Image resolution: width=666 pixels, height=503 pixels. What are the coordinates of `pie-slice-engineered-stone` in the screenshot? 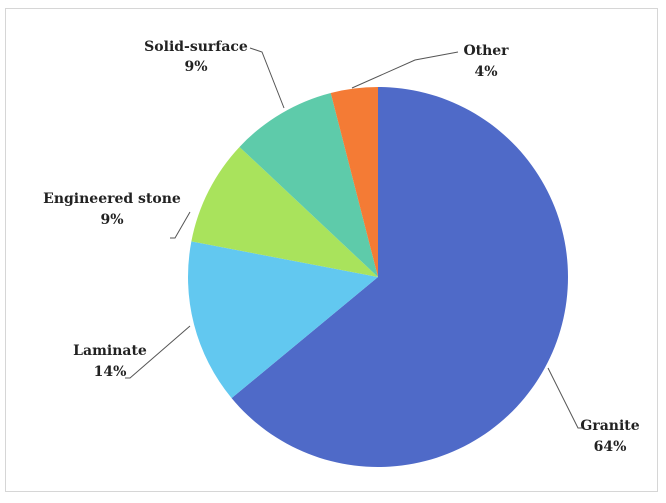 It's located at (284, 211).